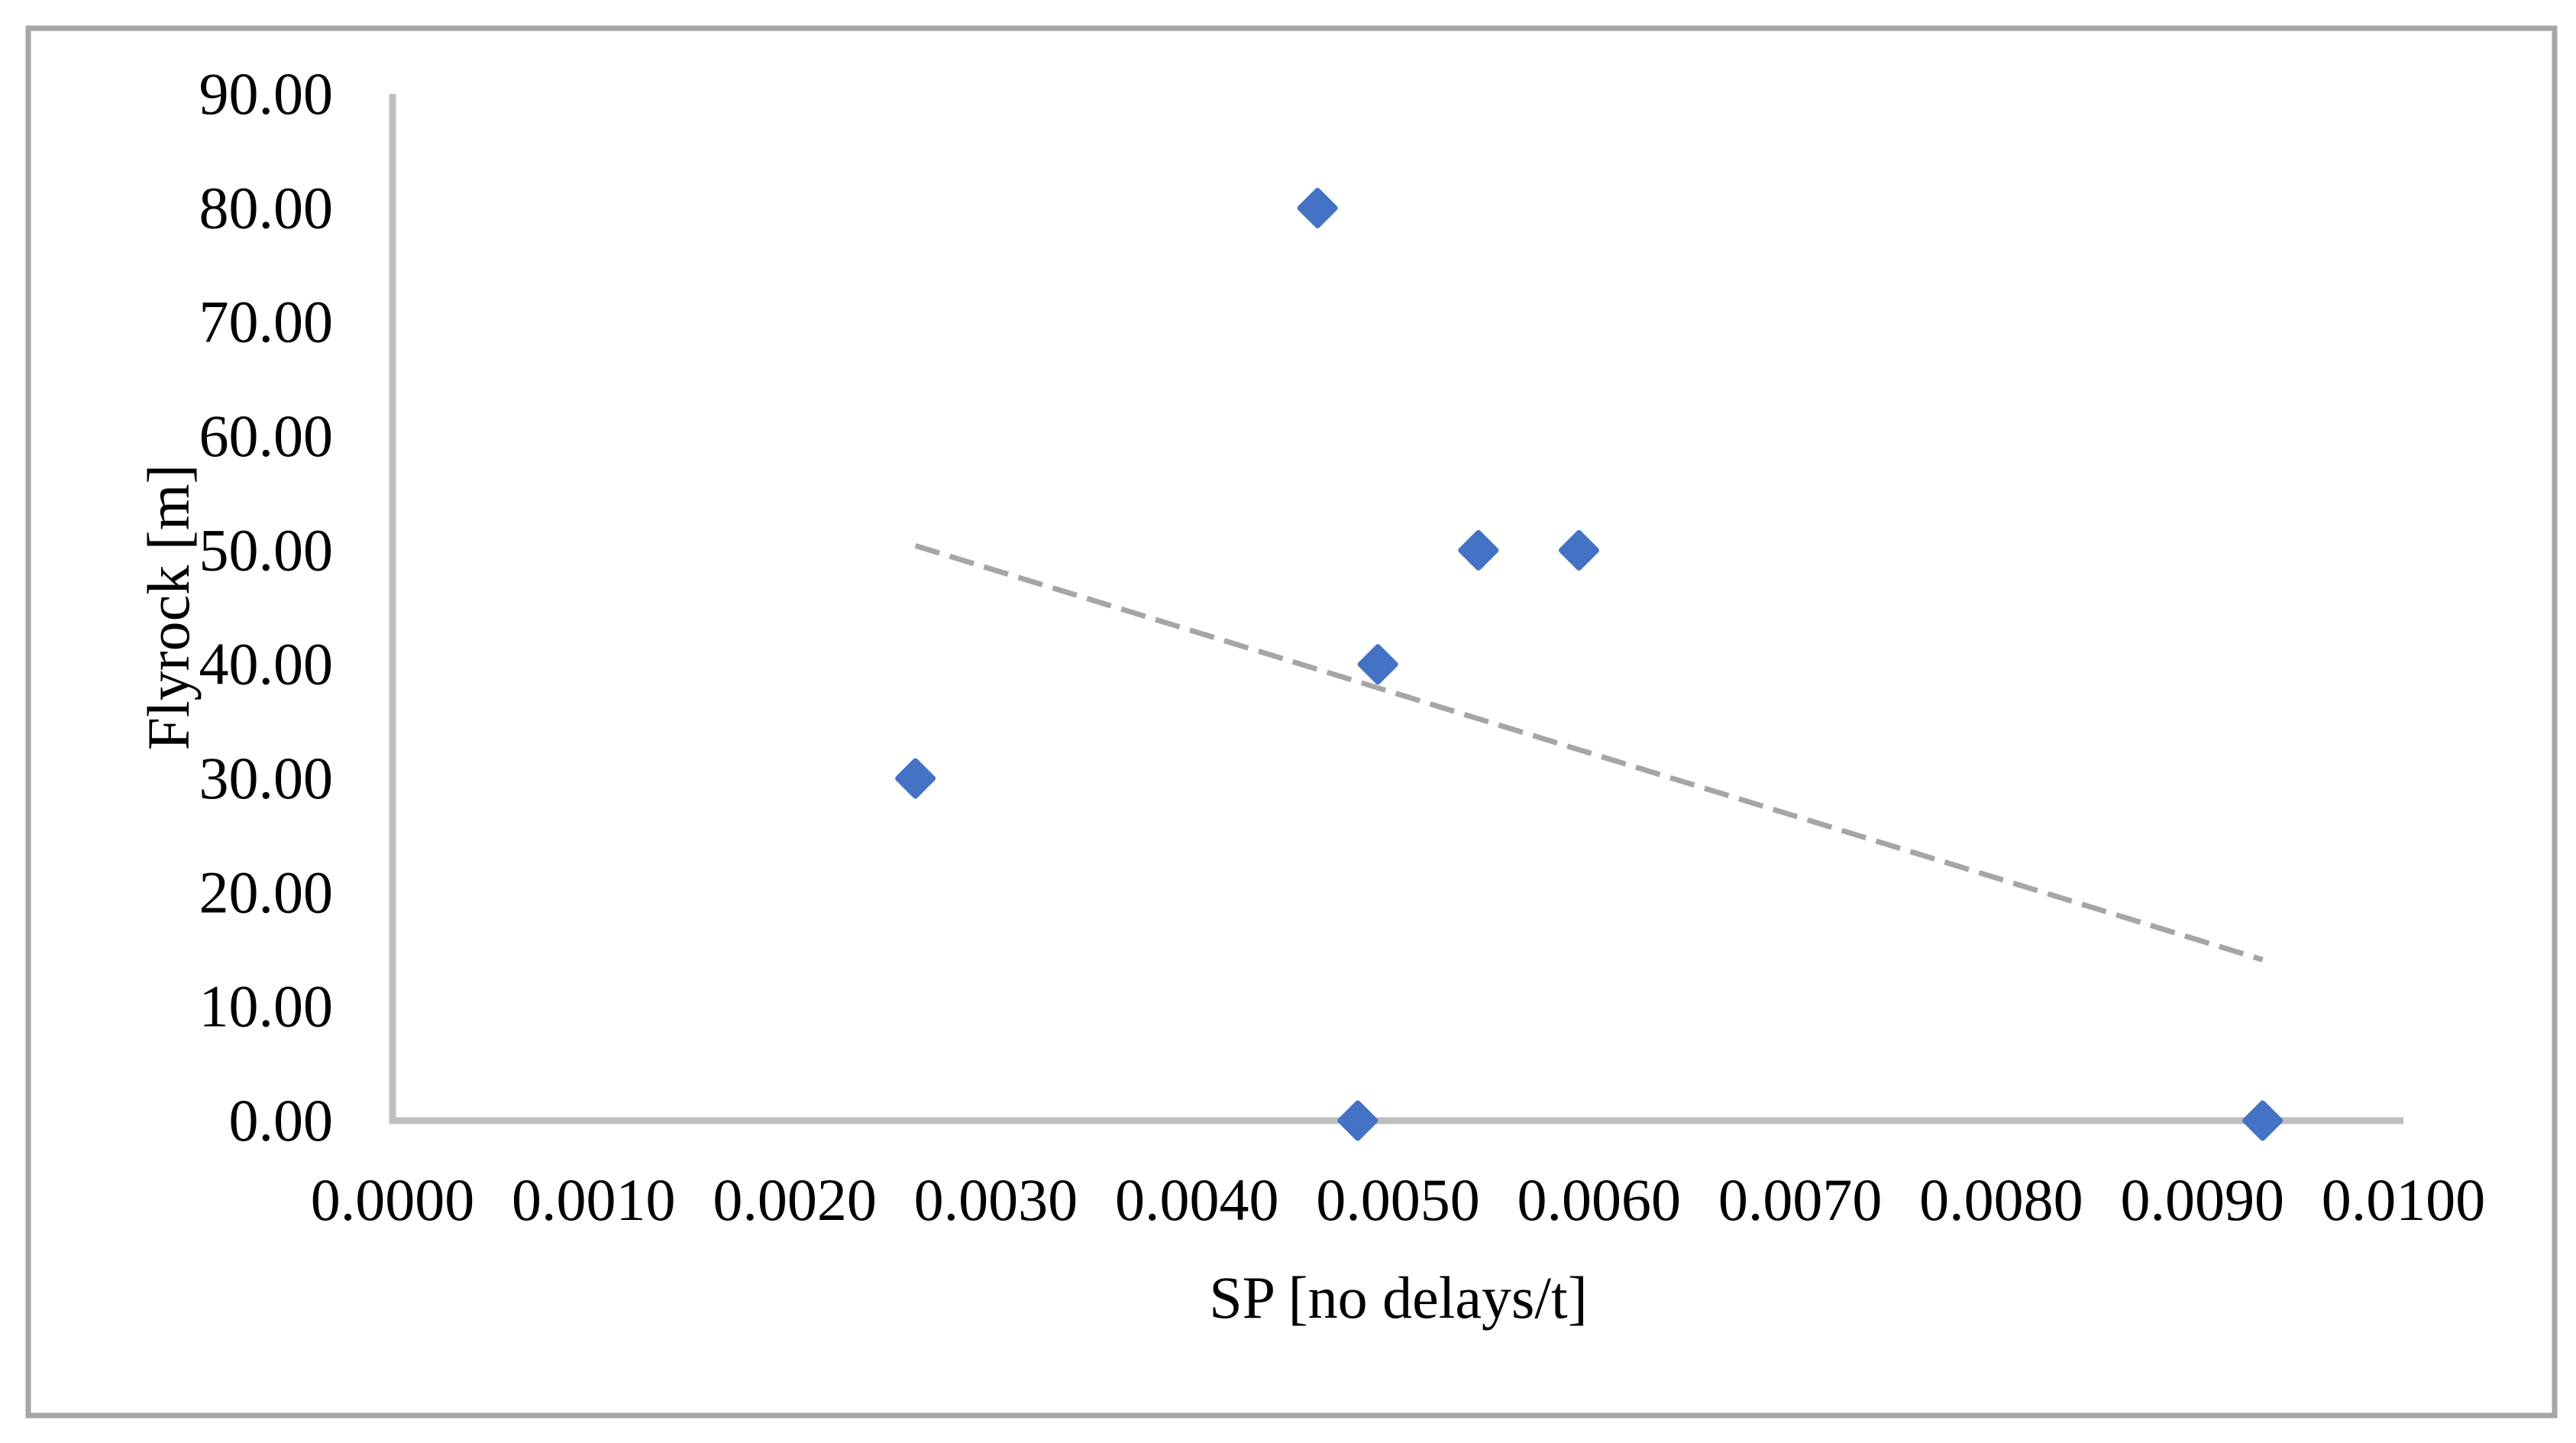 This screenshot has width=2576, height=1443. What do you see at coordinates (2001, 1199) in the screenshot?
I see `x-tick-label: 0.0080` at bounding box center [2001, 1199].